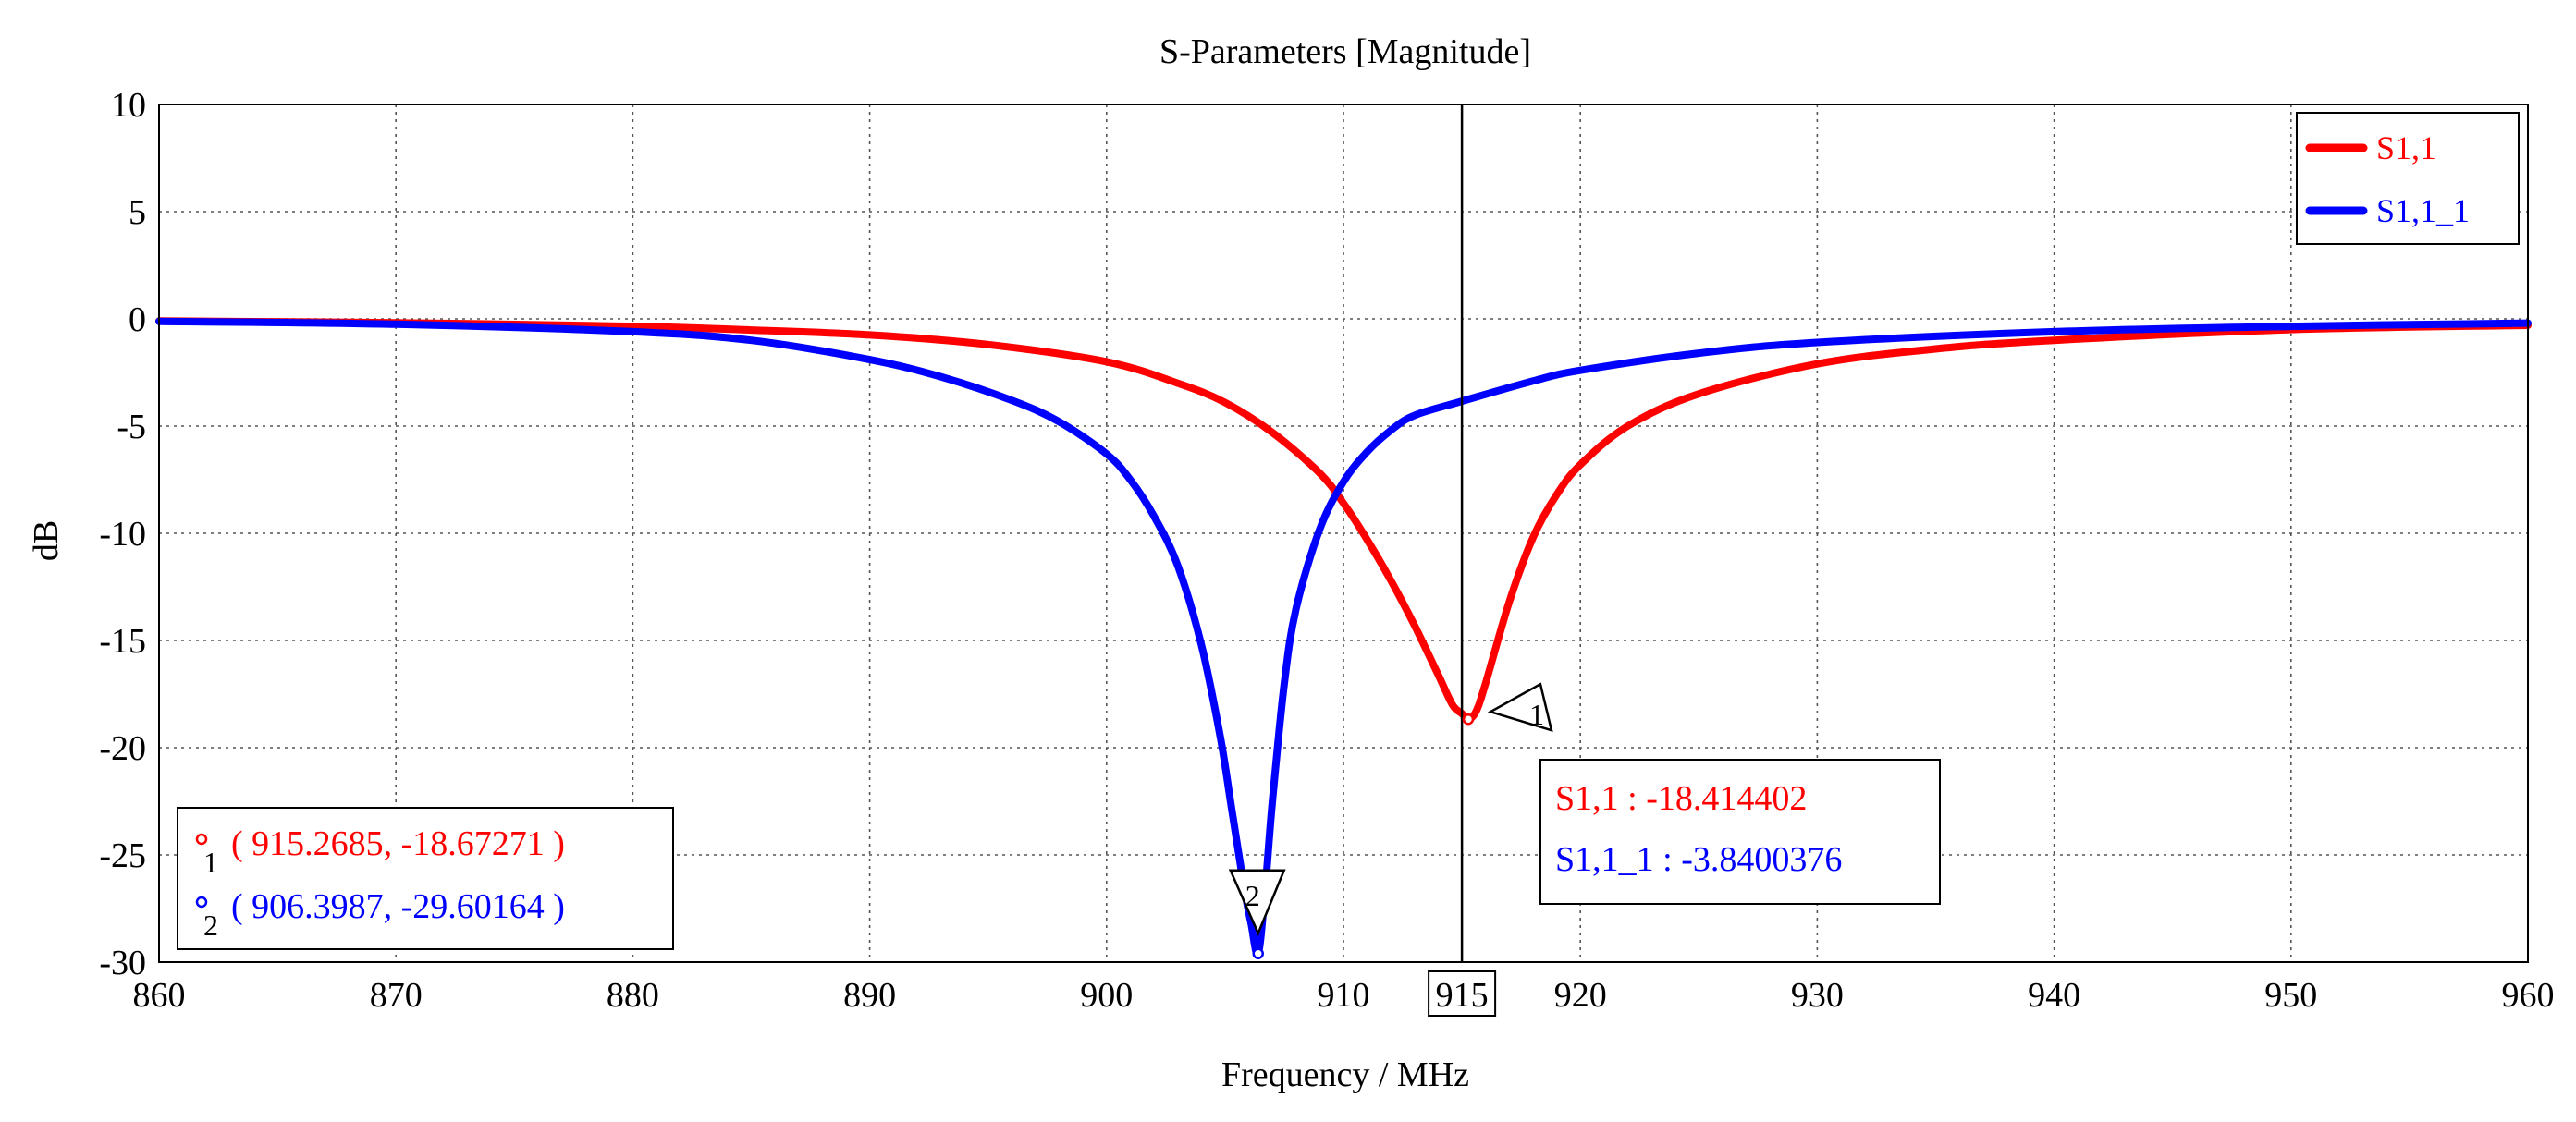 The width and height of the screenshot is (2576, 1122). I want to click on x-tick-label: 890, so click(870, 996).